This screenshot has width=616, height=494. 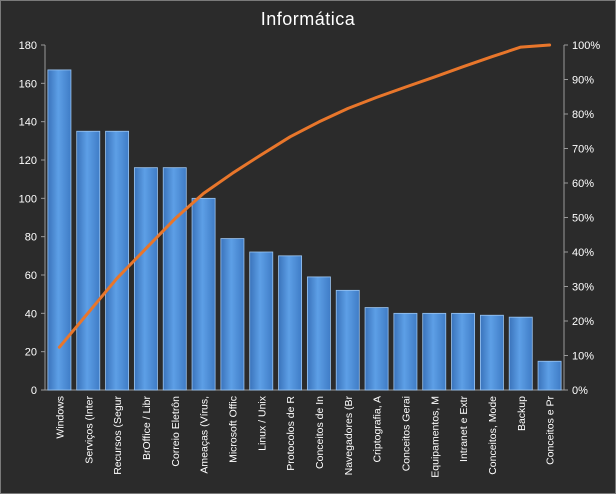 What do you see at coordinates (28, 199) in the screenshot?
I see `y-tick-label: 100` at bounding box center [28, 199].